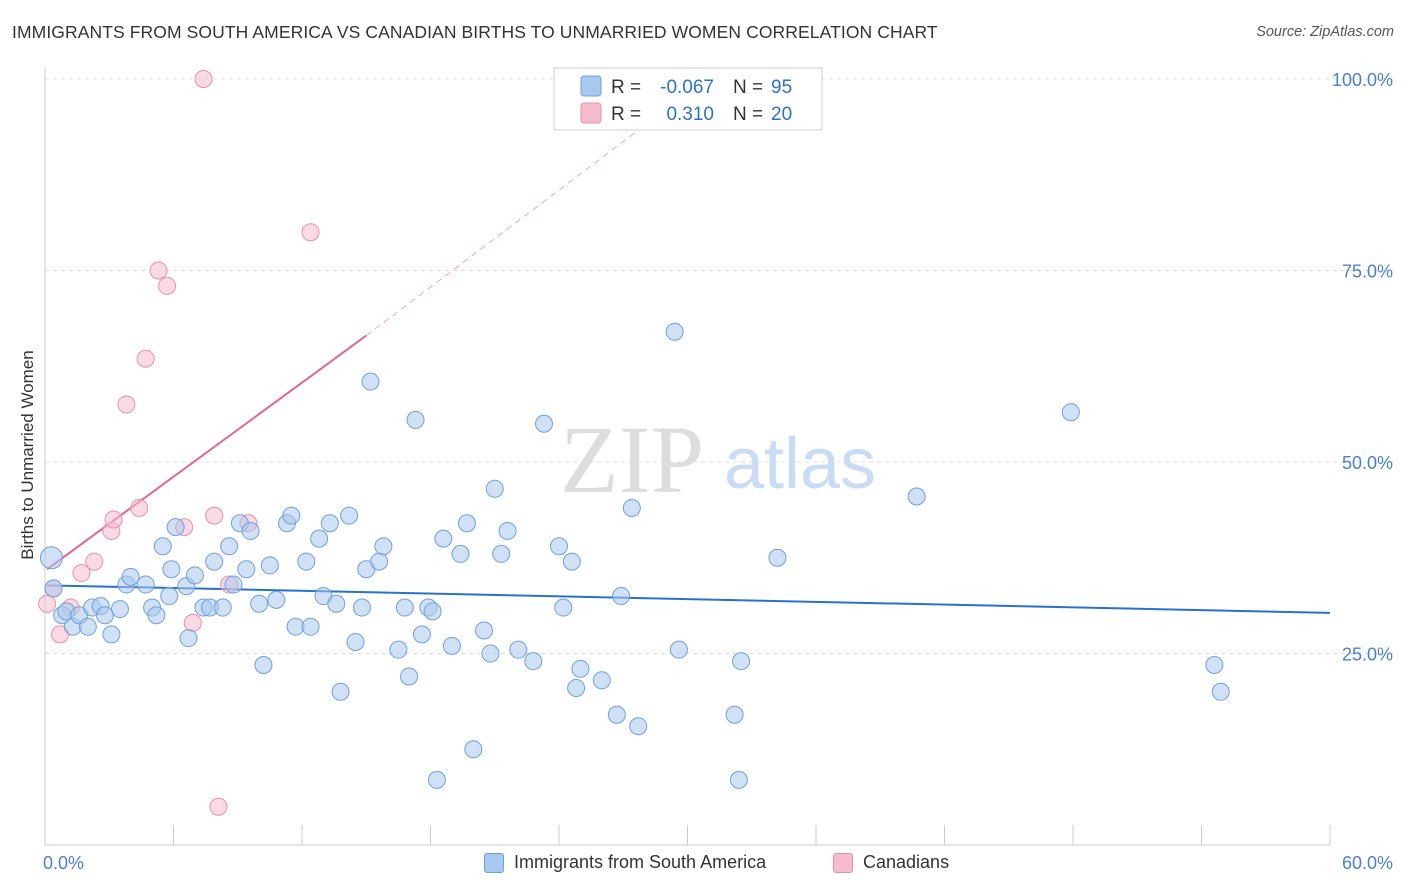 The image size is (1406, 892). Describe the element at coordinates (206, 452) in the screenshot. I see `trend-line-canadians` at that location.